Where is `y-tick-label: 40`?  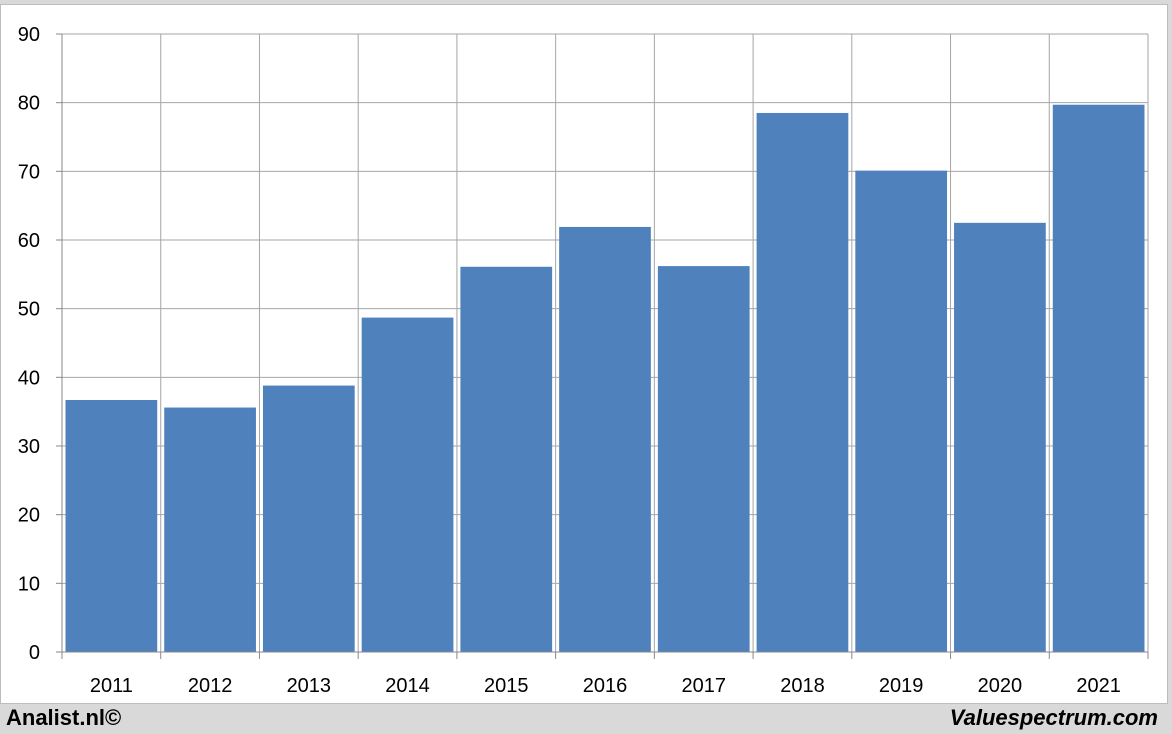
y-tick-label: 40 is located at coordinates (29, 378).